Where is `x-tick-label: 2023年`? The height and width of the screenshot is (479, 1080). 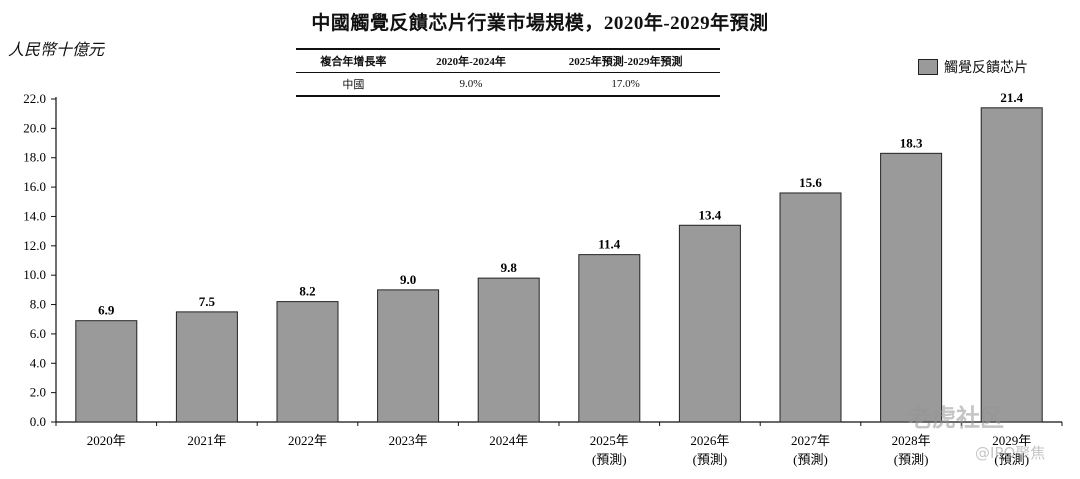
x-tick-label: 2023年 is located at coordinates (408, 440).